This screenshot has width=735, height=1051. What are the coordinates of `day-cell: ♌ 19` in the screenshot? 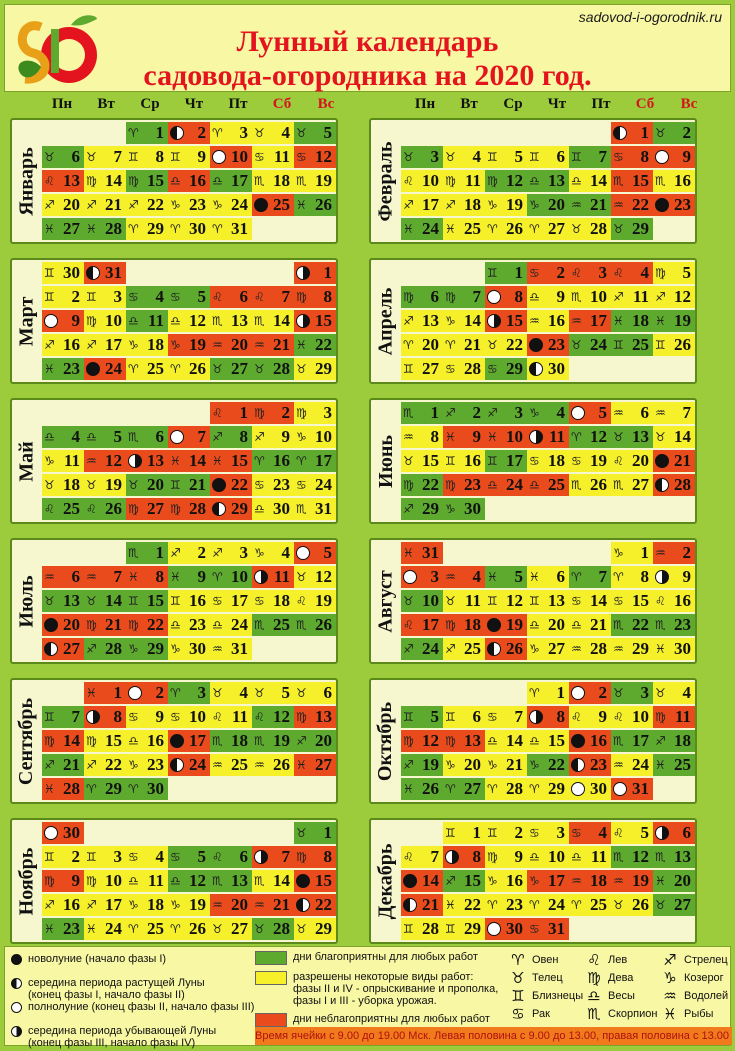 It's located at (315, 601).